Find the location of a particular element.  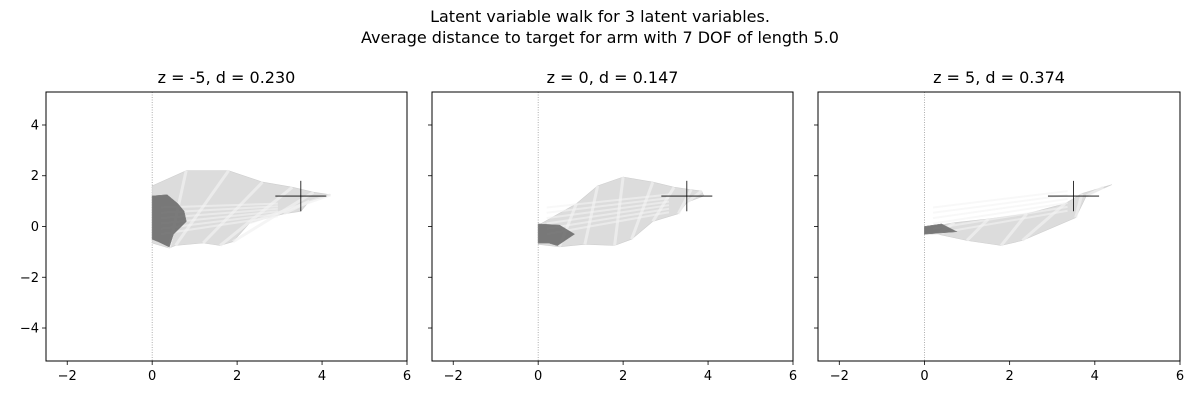

subplot-title: z = 0, d = 0.147 is located at coordinates (613, 77).